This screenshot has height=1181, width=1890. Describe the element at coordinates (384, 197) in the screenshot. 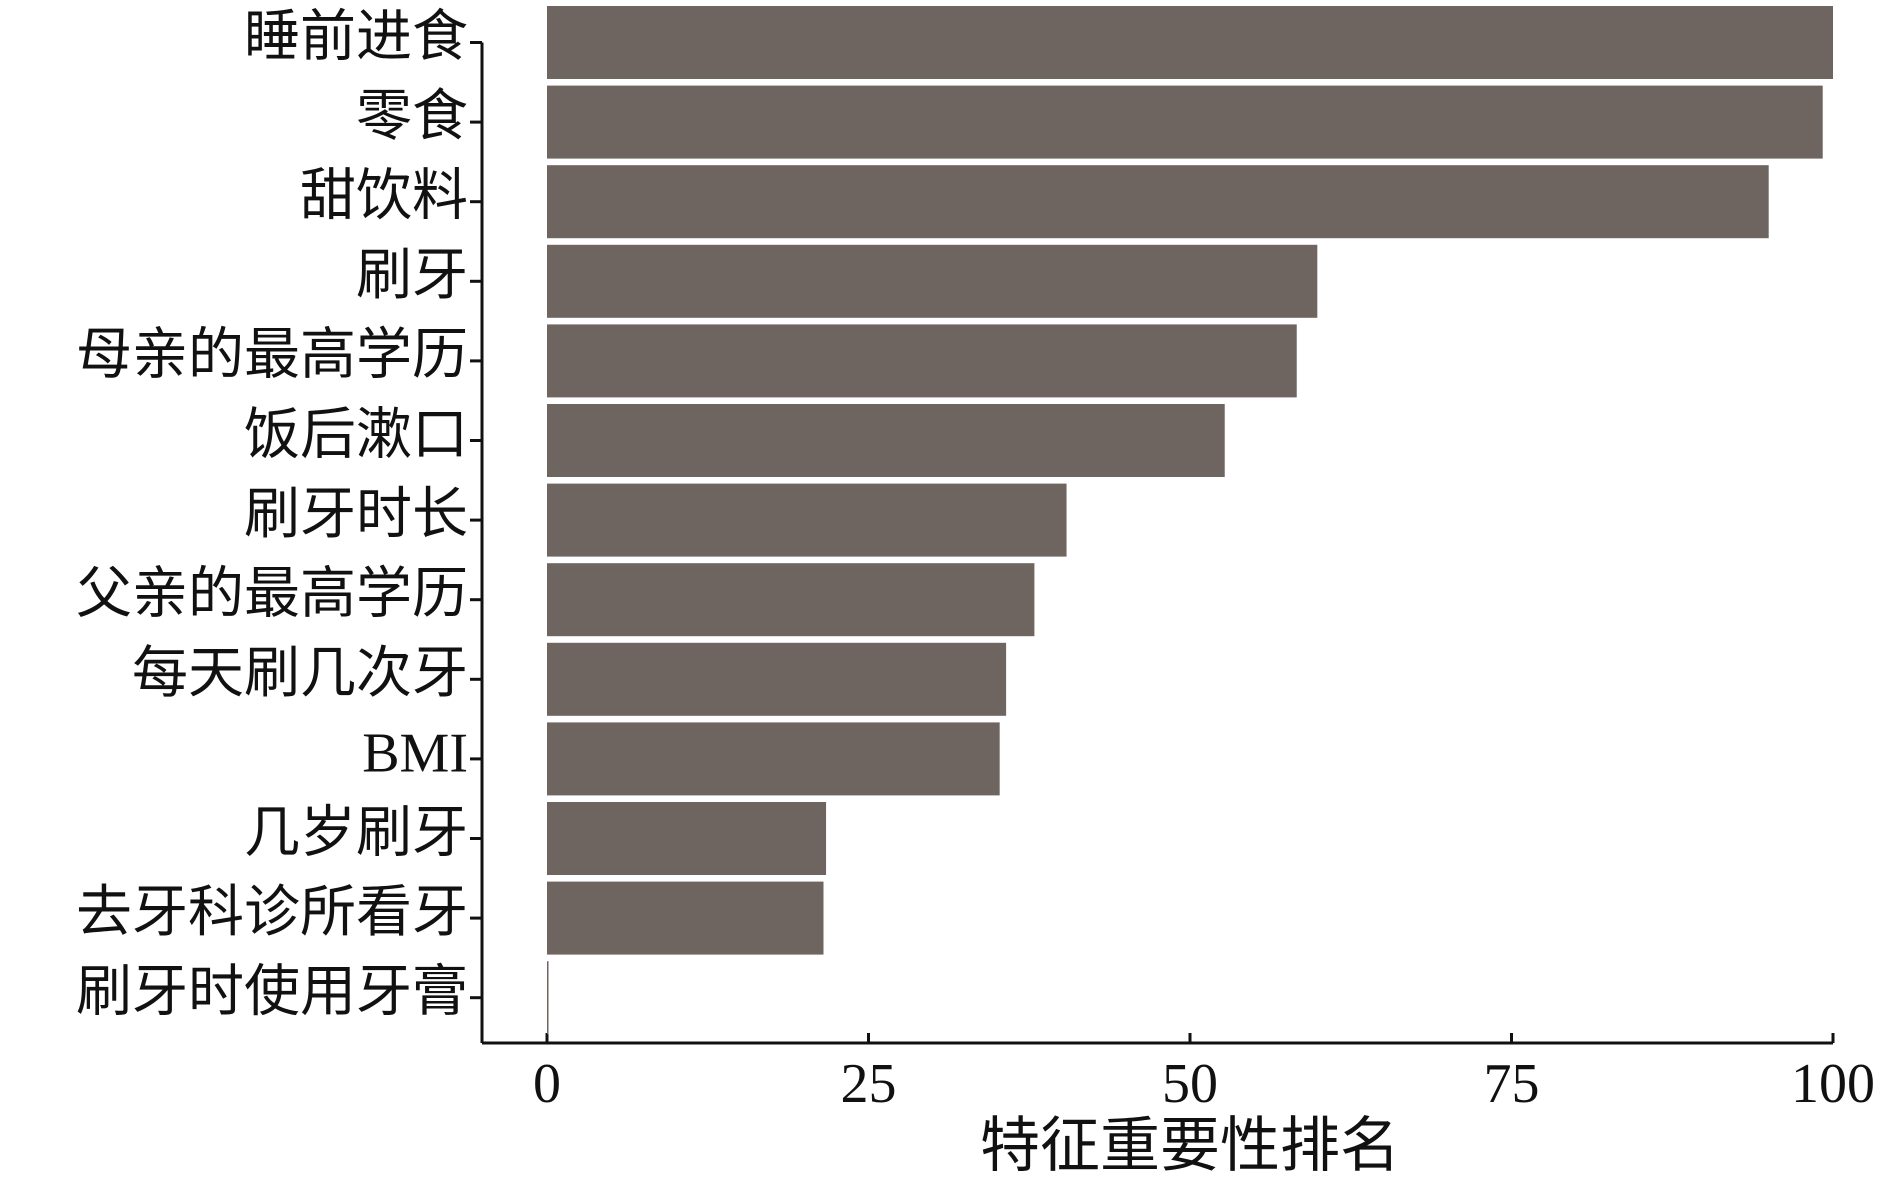

I see `y-tick-label: 甜饮料` at that location.